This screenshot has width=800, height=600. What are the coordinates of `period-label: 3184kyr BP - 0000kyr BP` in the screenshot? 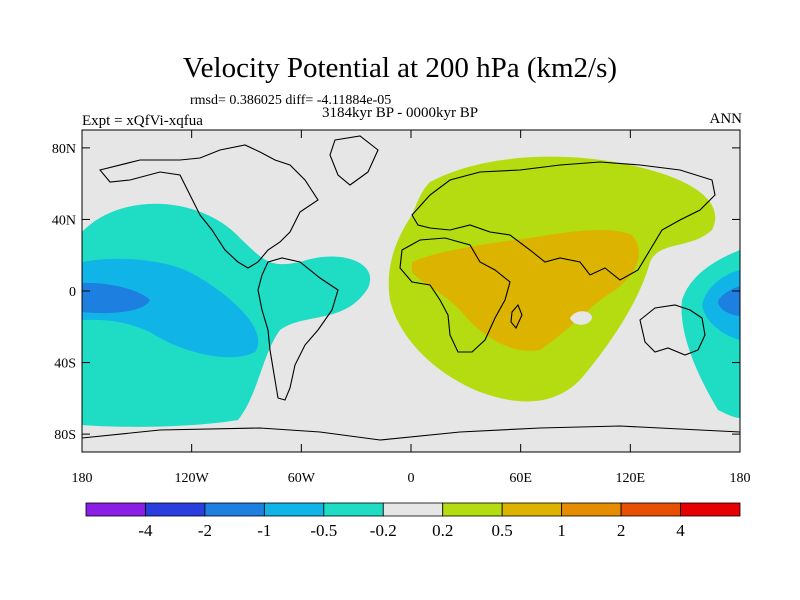 It's located at (400, 113).